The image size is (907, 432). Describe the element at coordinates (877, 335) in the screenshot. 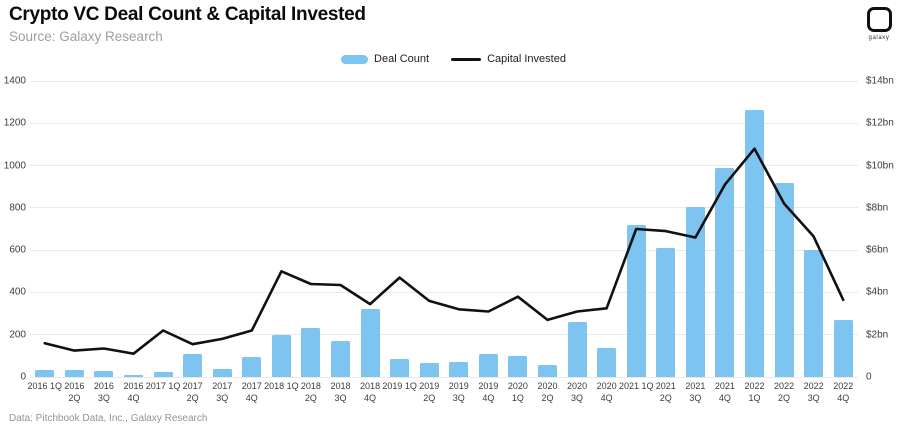

I see `right-axis-tick: $2bn` at that location.